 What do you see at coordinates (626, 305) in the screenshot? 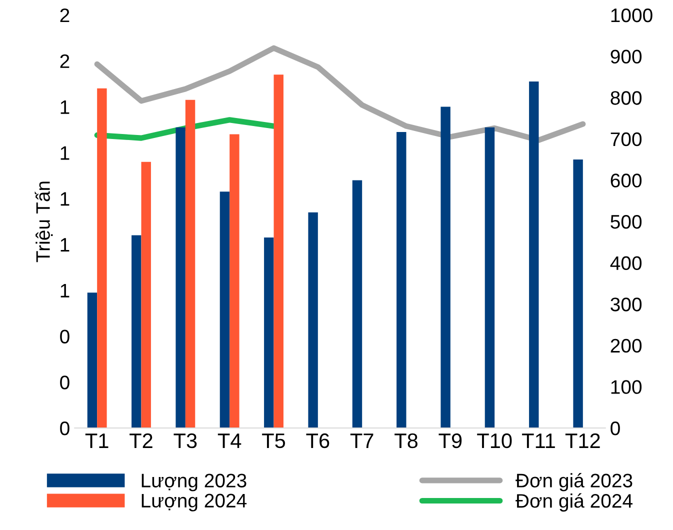
I see `y2-tick-label: 300` at bounding box center [626, 305].